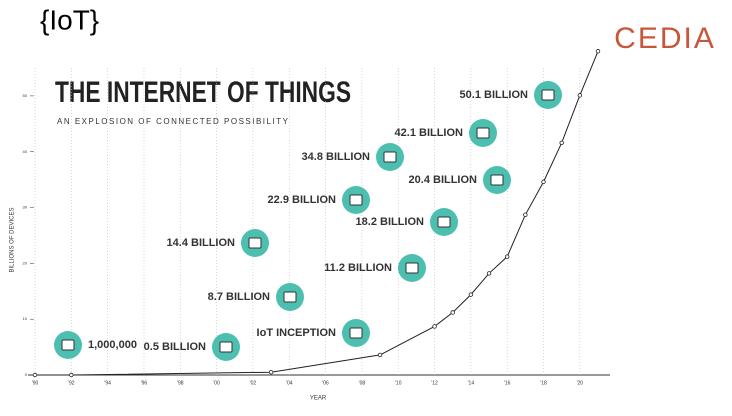 Image resolution: width=732 pixels, height=416 pixels. I want to click on y-axis-title: BILLIONS OF DEVICES, so click(13, 239).